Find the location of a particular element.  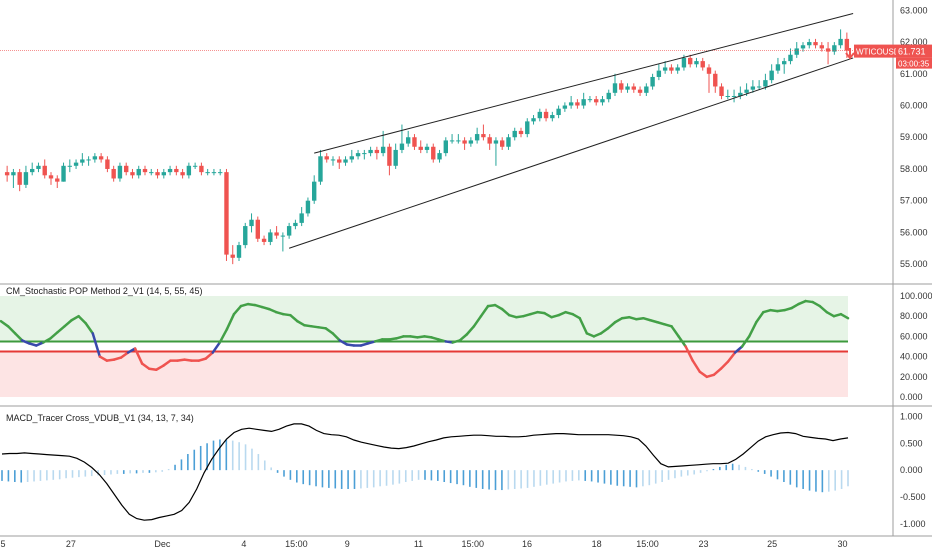

macd-tick-label: 1.000 is located at coordinates (911, 416).